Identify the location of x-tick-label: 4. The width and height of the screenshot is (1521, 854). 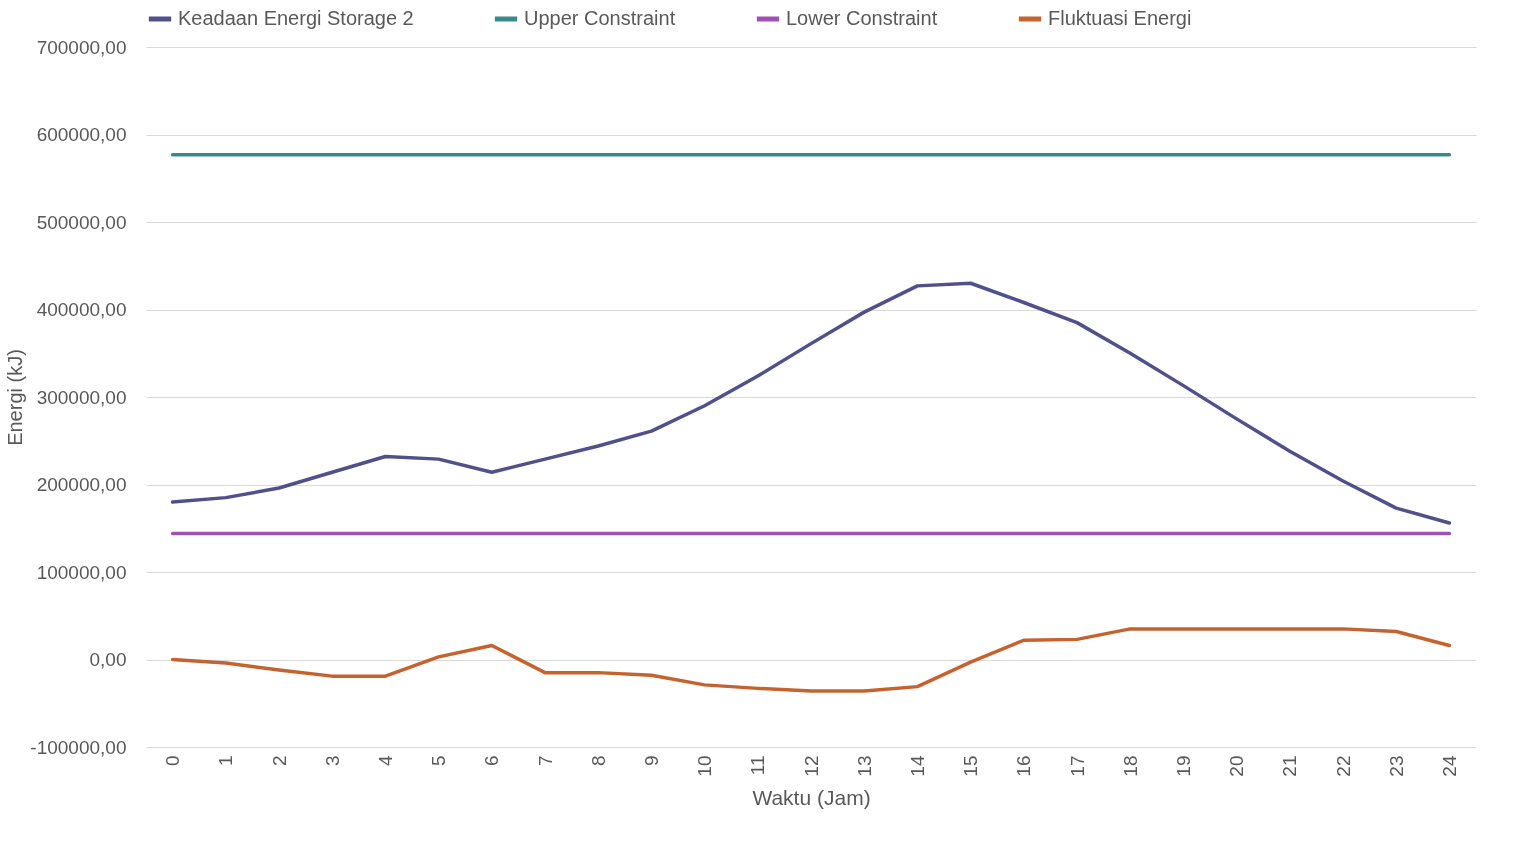
(385, 761).